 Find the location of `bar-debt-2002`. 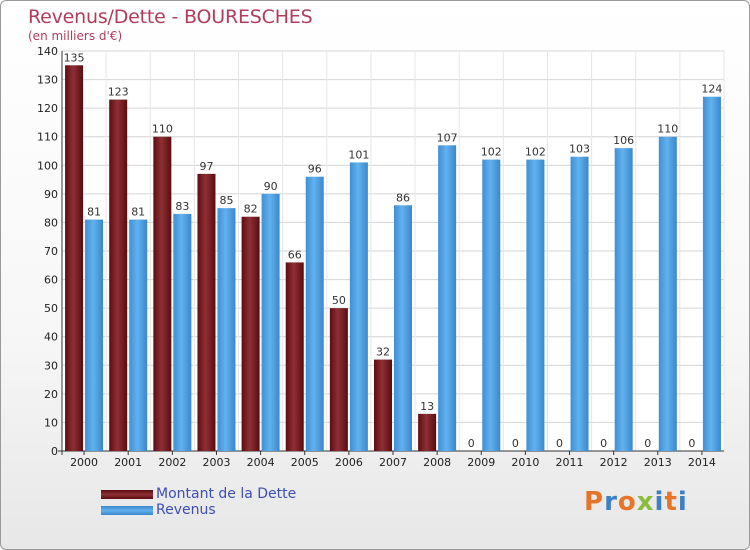

bar-debt-2002 is located at coordinates (162, 293).